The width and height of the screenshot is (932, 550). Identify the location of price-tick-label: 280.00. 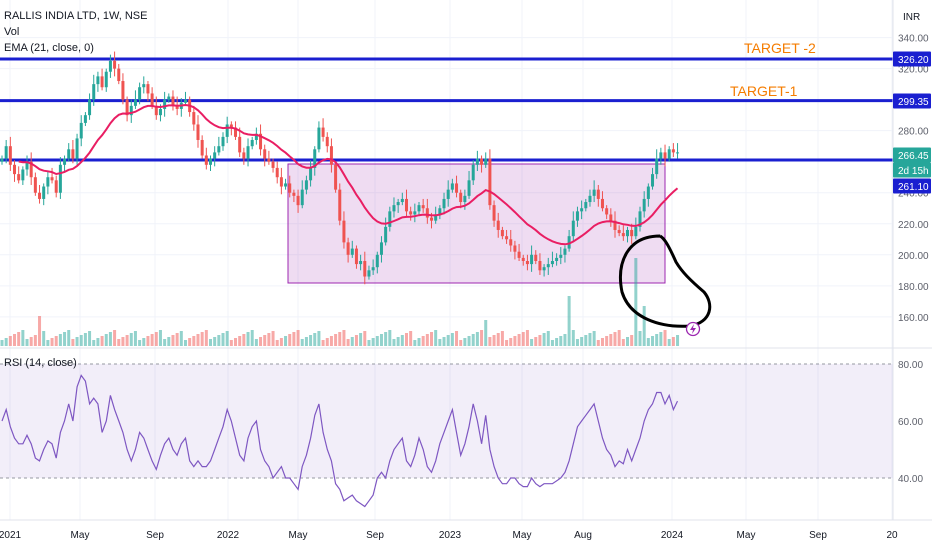
(913, 132).